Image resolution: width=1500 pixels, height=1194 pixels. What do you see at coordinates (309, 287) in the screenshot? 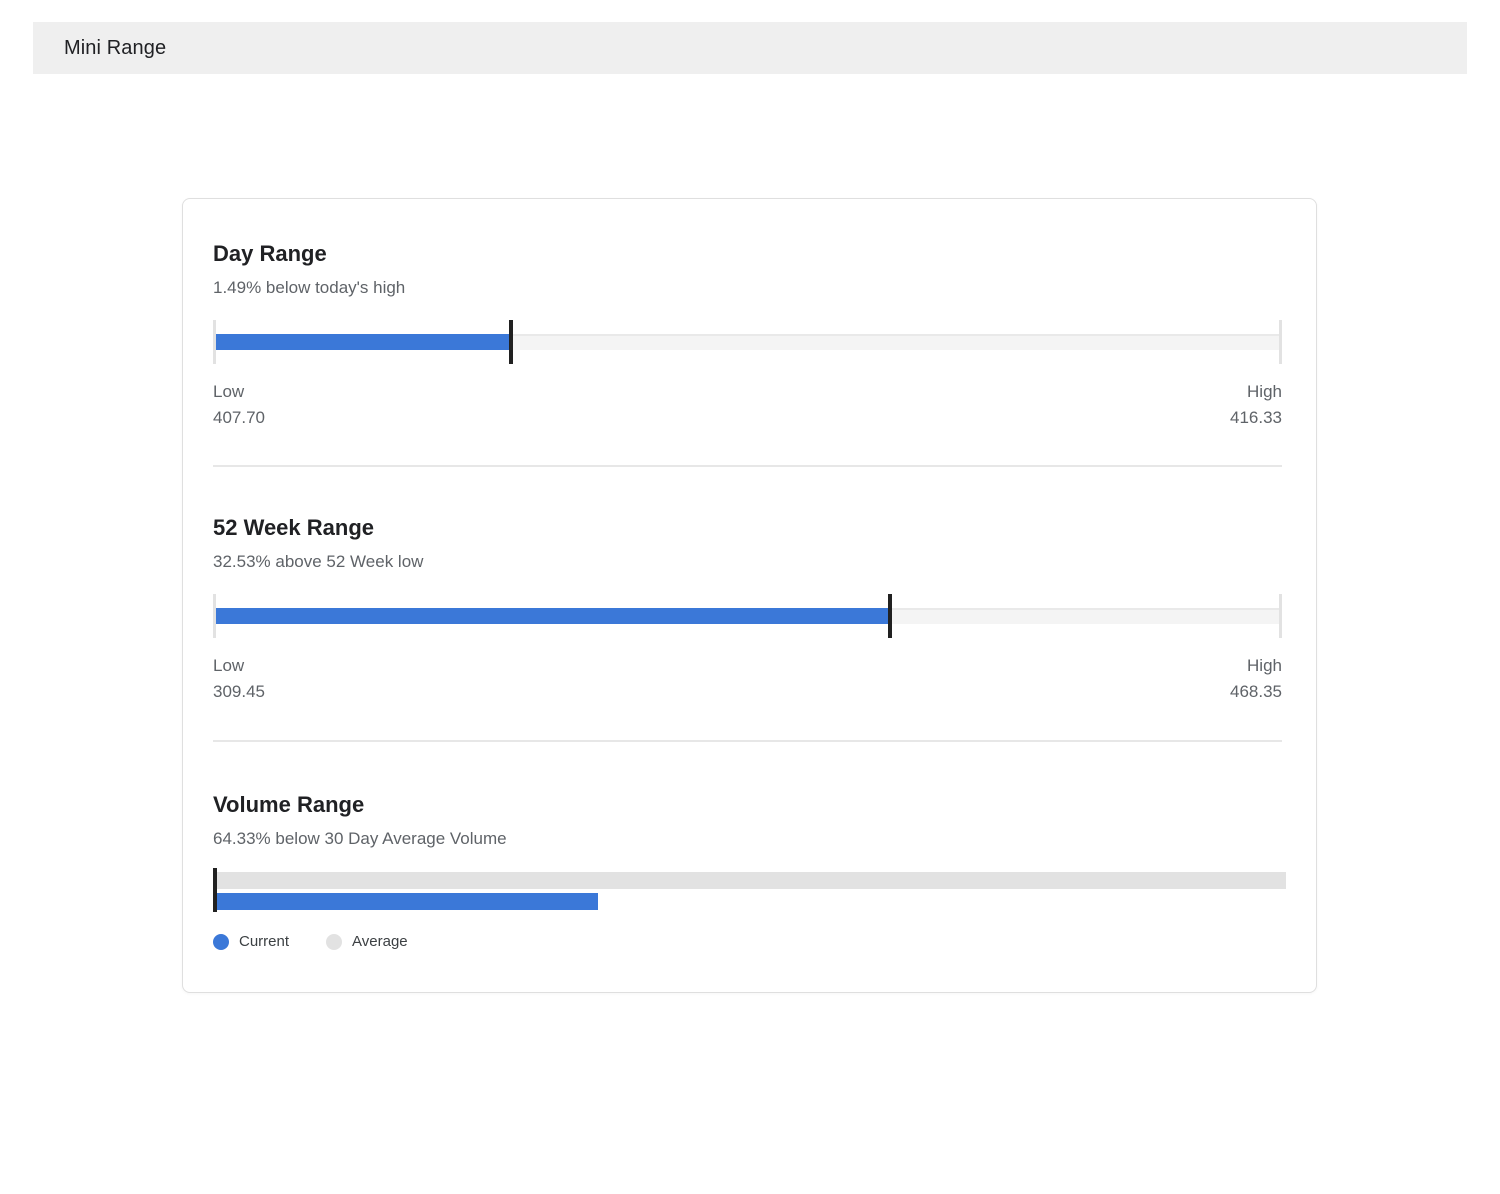
I see `day-range-subtitle: 1.49% below today's high` at bounding box center [309, 287].